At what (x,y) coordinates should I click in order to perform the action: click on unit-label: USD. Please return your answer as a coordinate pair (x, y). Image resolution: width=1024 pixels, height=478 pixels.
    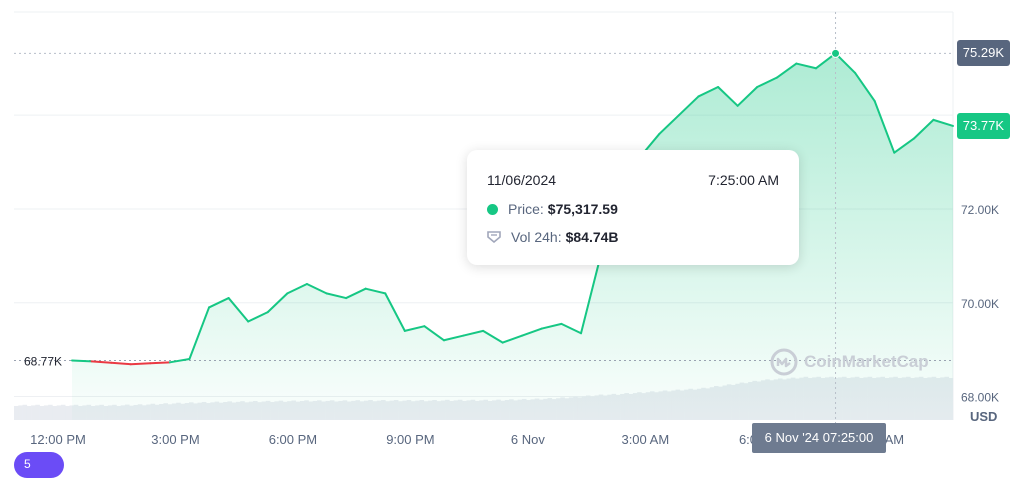
    Looking at the image, I should click on (983, 416).